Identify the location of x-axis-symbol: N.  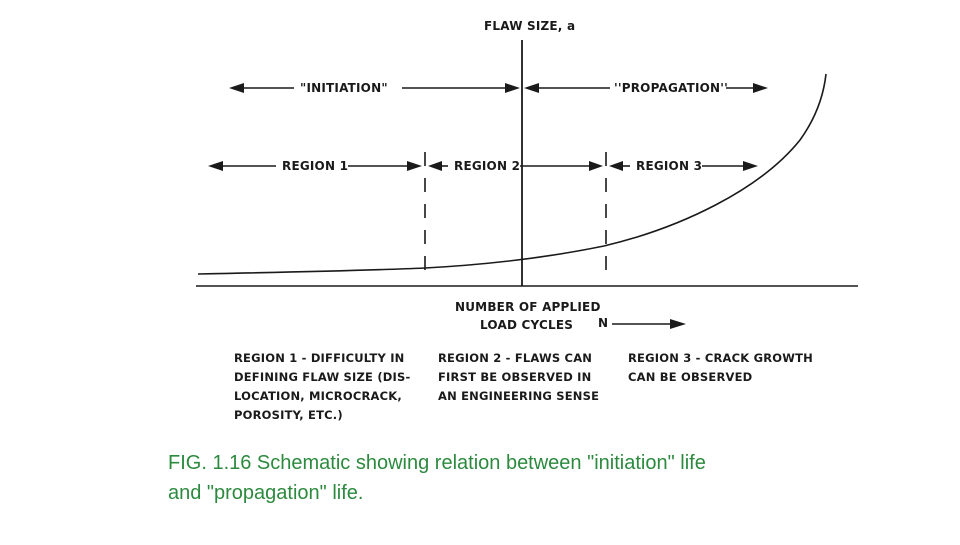
(603, 323).